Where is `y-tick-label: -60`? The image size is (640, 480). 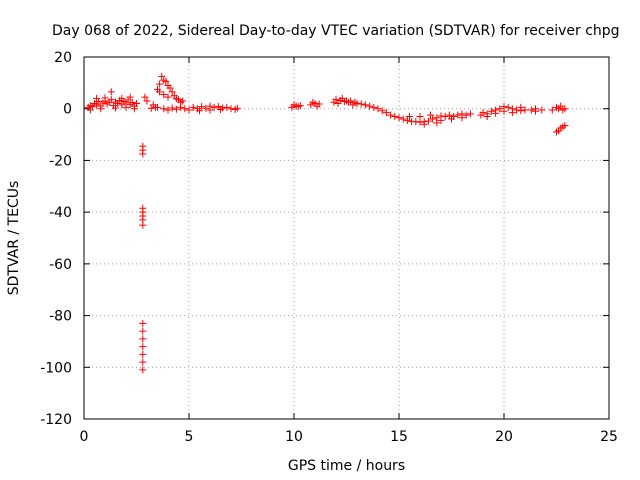
y-tick-label: -60 is located at coordinates (60, 265).